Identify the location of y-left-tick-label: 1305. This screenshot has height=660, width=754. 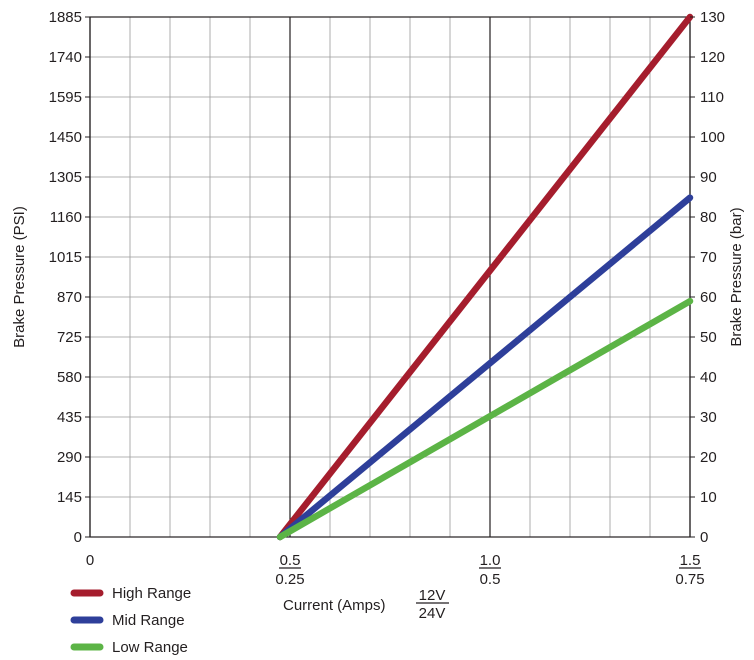
(65, 177).